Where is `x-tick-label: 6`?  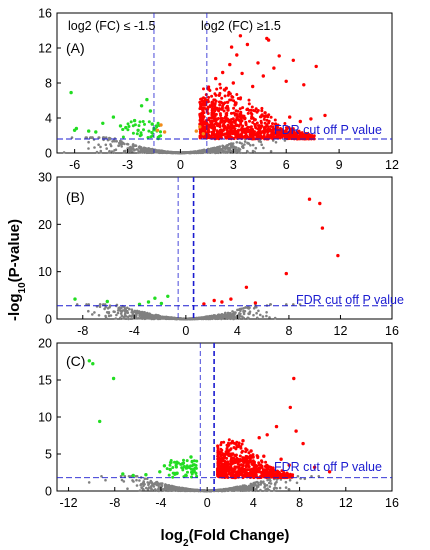 x-tick-label: 6 is located at coordinates (286, 165).